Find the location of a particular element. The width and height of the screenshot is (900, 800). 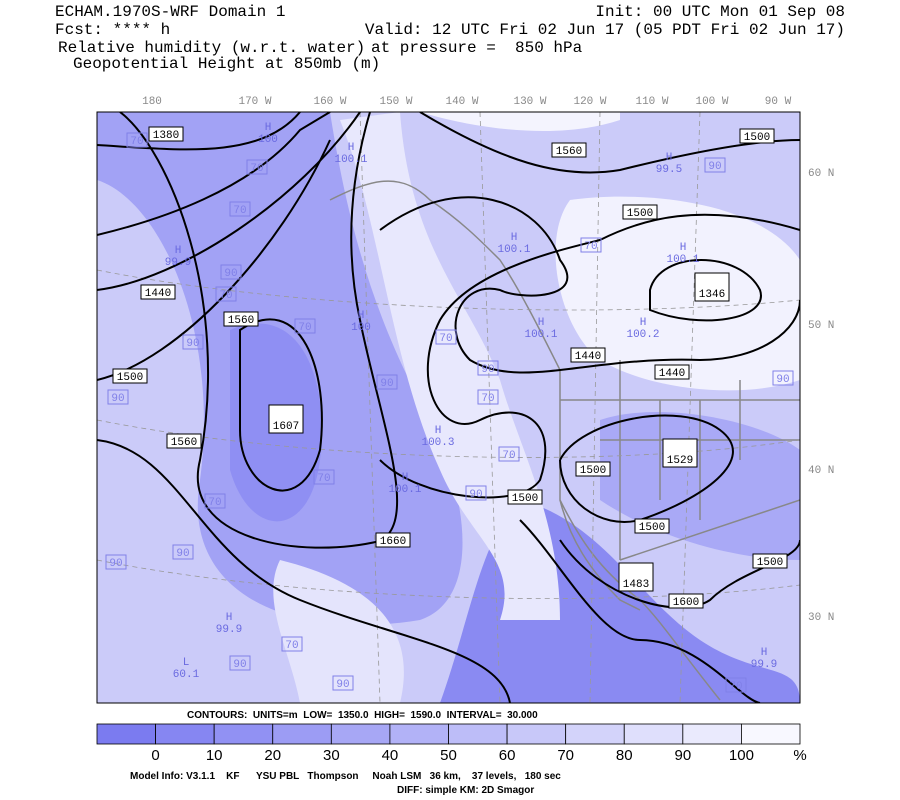

longitude-label: 170 W is located at coordinates (254, 102).